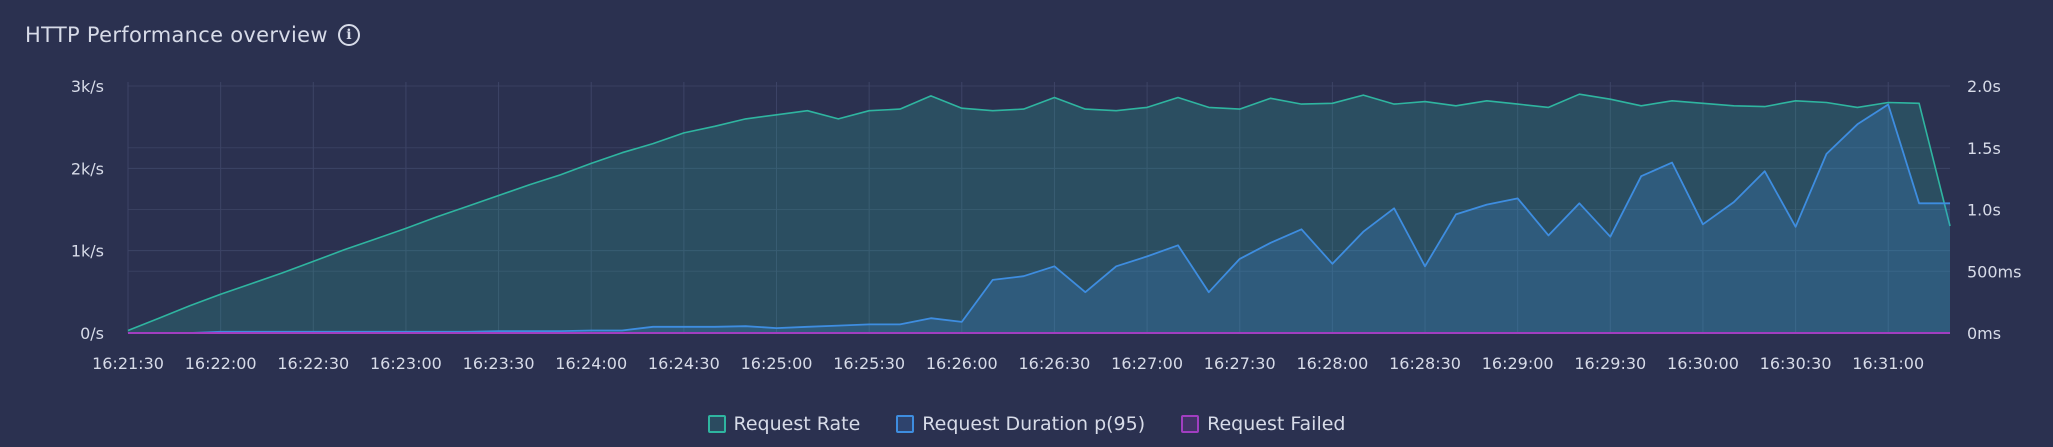 This screenshot has width=2053, height=447. Describe the element at coordinates (684, 363) in the screenshot. I see `x-tick-label-6: 16:24:30` at that location.